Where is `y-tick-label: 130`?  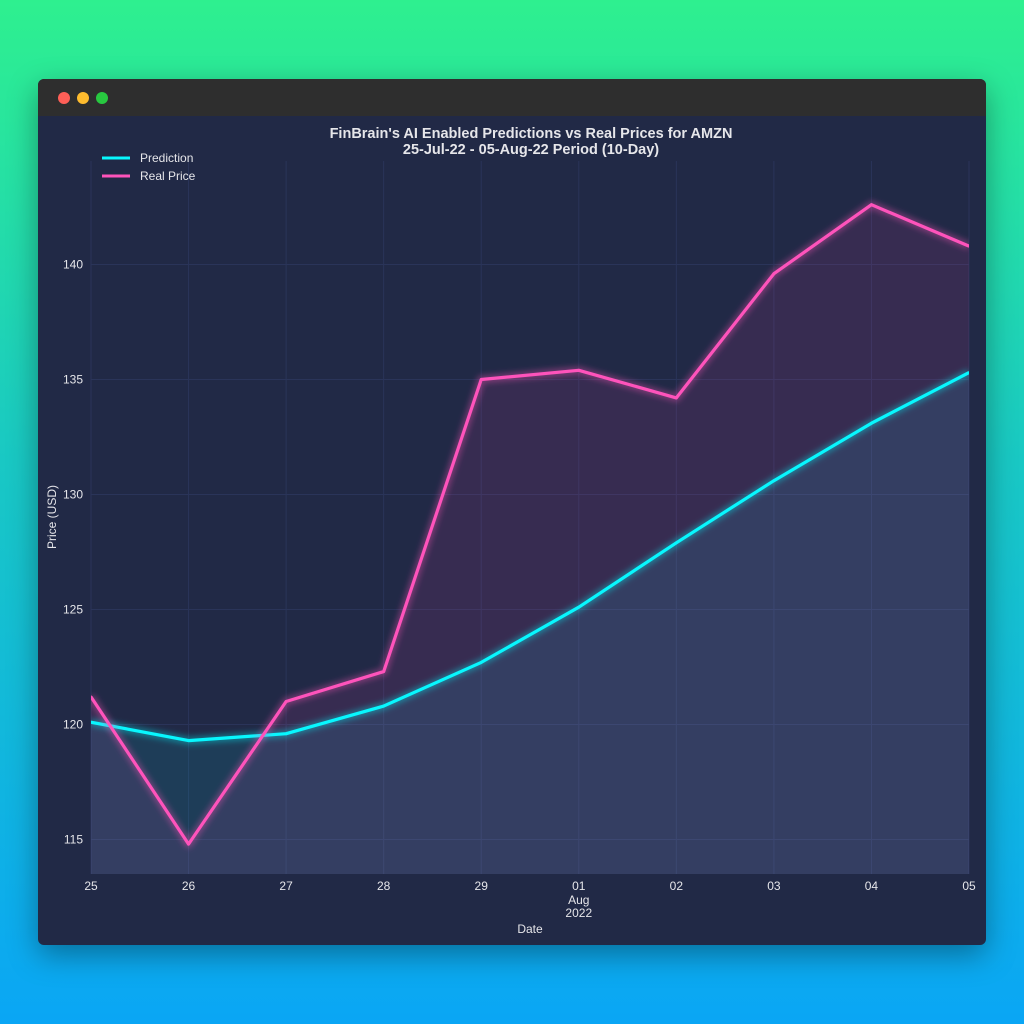
y-tick-label: 130 is located at coordinates (73, 495).